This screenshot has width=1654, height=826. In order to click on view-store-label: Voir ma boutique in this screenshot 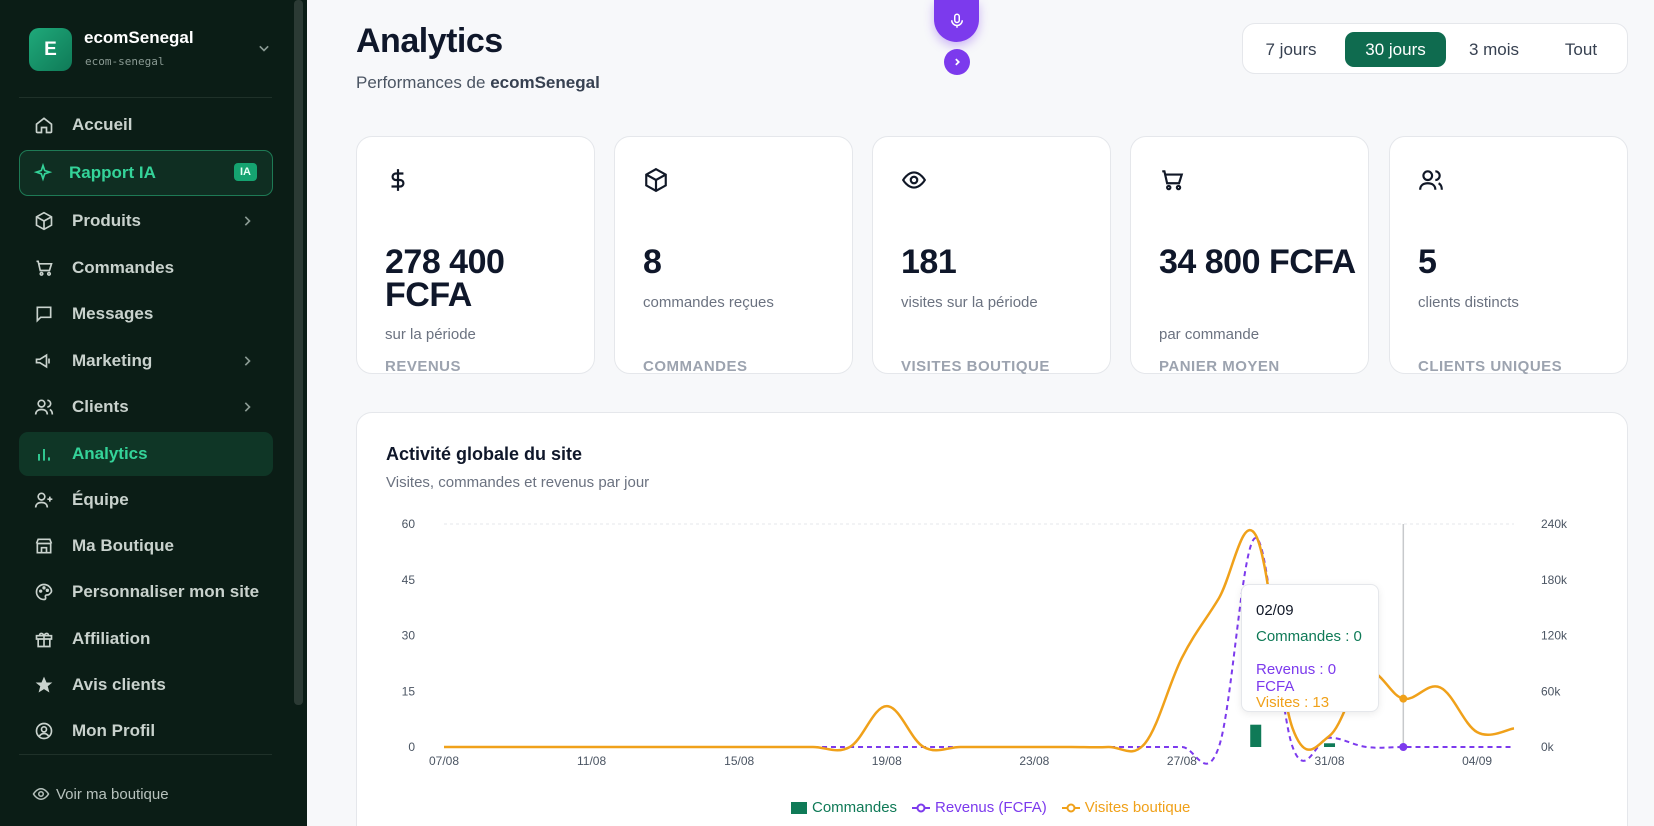, I will do `click(112, 794)`.